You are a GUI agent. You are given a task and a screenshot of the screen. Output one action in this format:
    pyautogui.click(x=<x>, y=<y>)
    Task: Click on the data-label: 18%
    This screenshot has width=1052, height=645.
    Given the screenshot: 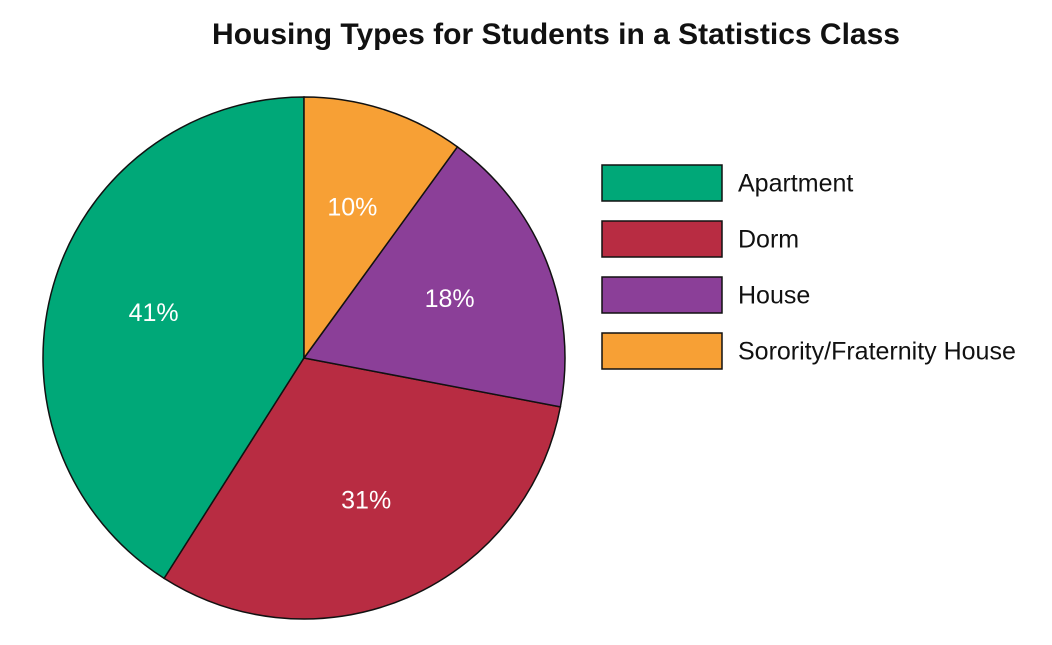 What is the action you would take?
    pyautogui.click(x=450, y=299)
    